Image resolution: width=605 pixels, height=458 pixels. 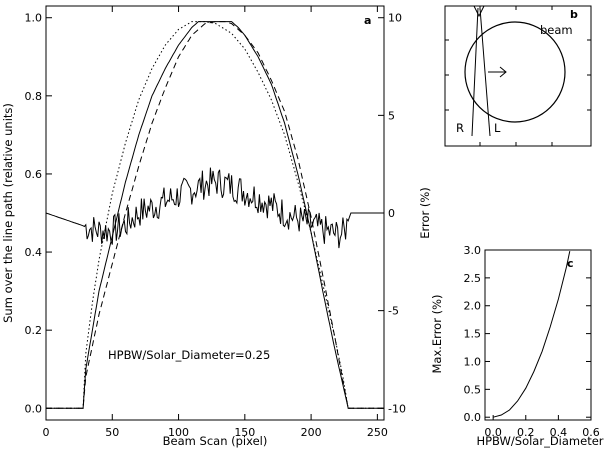 I want to click on panel-b-ticks, so click(x=518, y=76).